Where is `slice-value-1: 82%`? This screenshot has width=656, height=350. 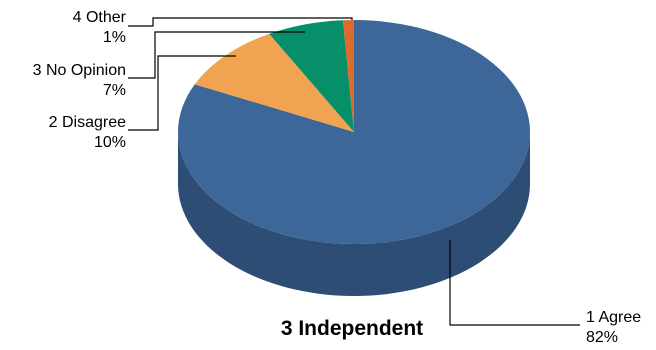
slice-value-1: 82% is located at coordinates (602, 337).